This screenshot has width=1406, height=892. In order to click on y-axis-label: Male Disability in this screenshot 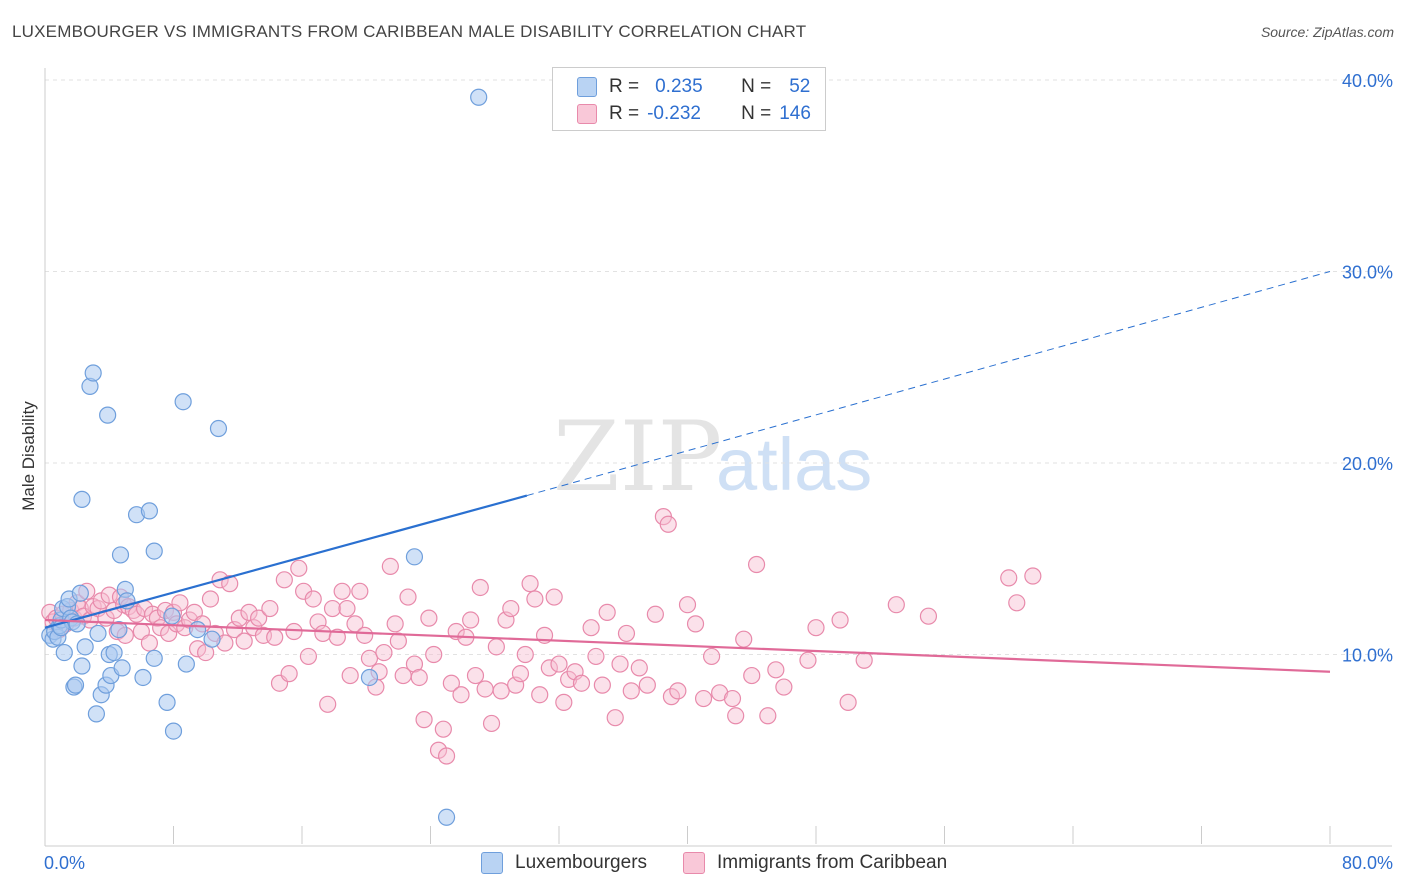, I will do `click(28, 456)`.